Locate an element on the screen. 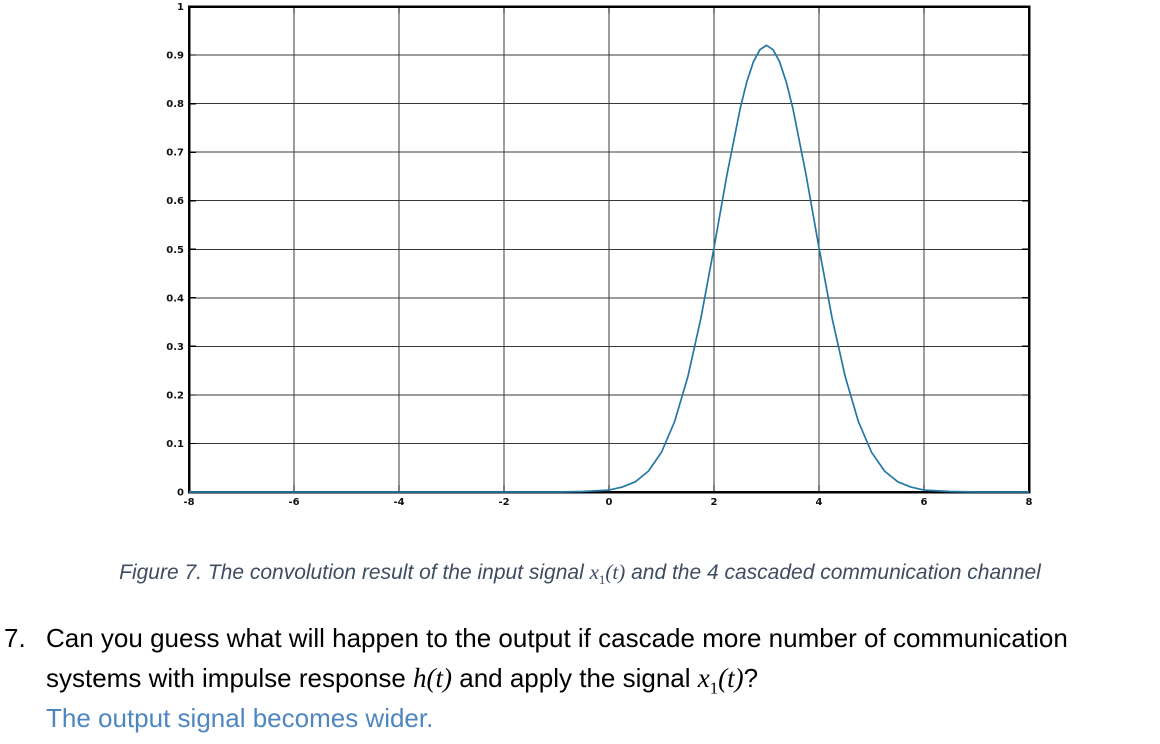  y-tick-label: 0.8 is located at coordinates (175, 104).